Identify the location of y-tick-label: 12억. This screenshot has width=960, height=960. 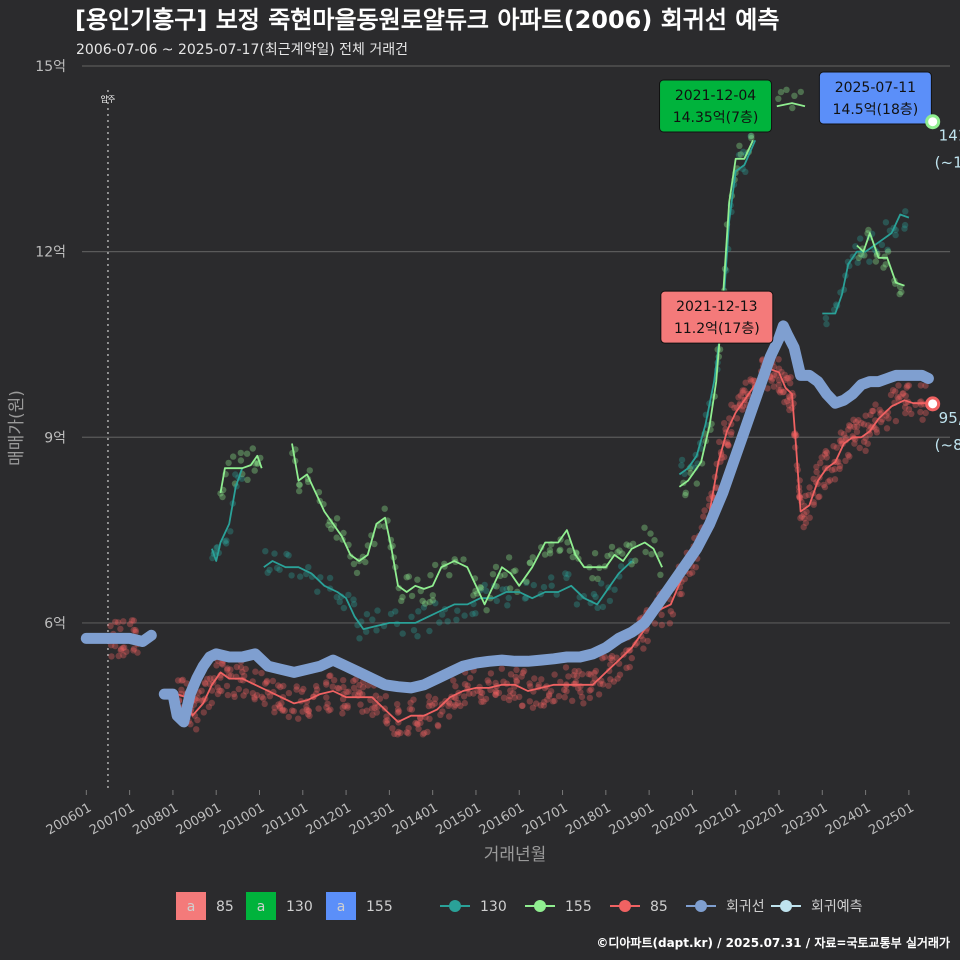
(50, 253).